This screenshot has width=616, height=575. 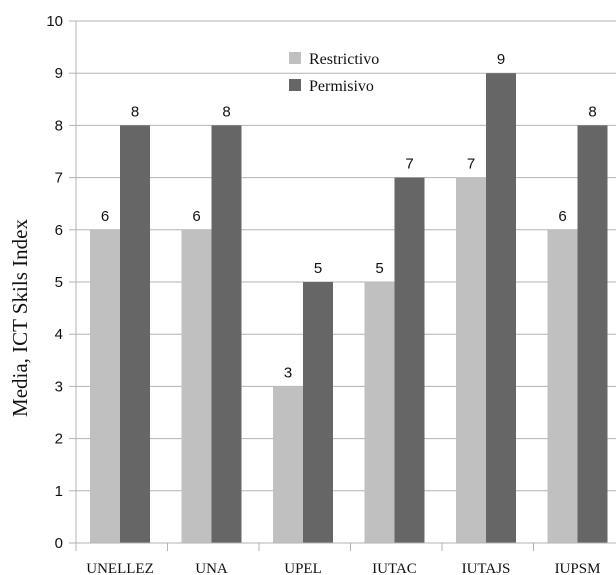 What do you see at coordinates (135, 111) in the screenshot?
I see `data-label-permisivo-unellez: 8` at bounding box center [135, 111].